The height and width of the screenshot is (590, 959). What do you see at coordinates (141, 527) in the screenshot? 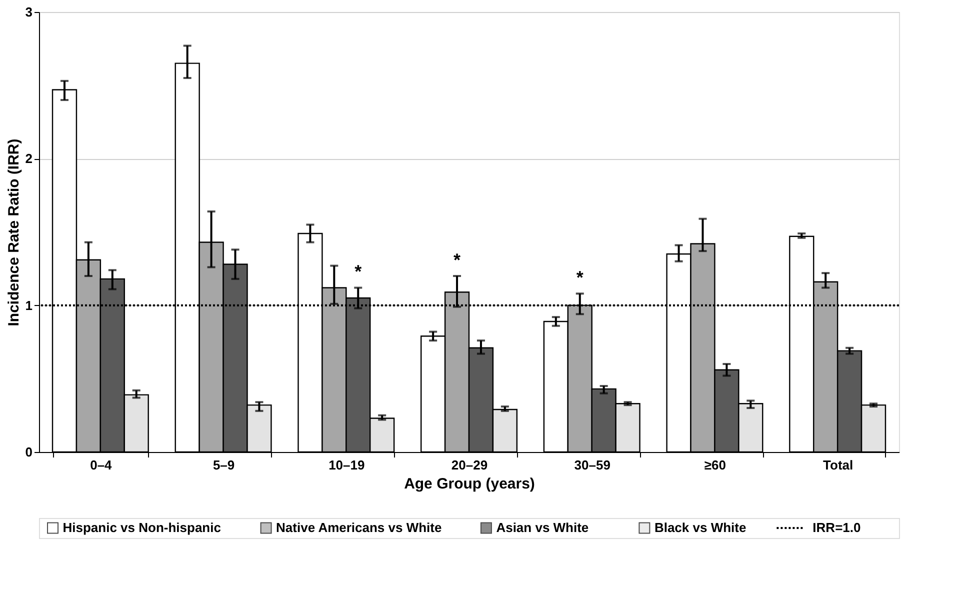
I see `legend-label: Hispanic vs Non-hispanic` at bounding box center [141, 527].